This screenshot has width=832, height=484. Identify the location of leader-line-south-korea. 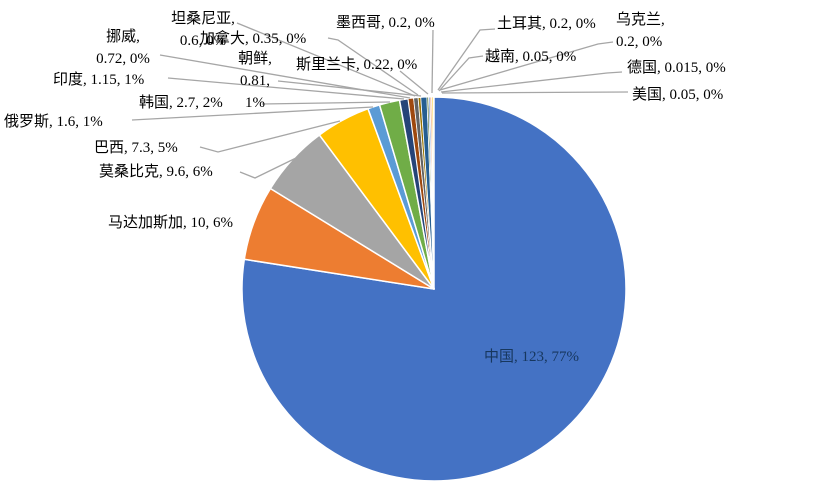
(326, 103).